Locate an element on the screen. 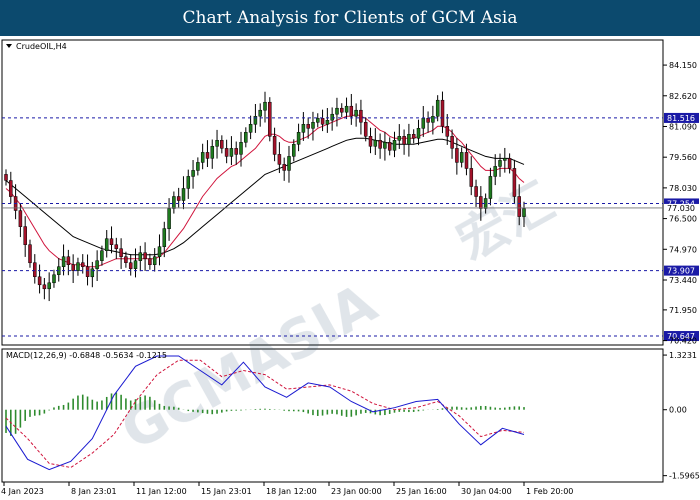 This screenshot has height=500, width=700. price-axis-tick-label: 82.620 is located at coordinates (683, 96).